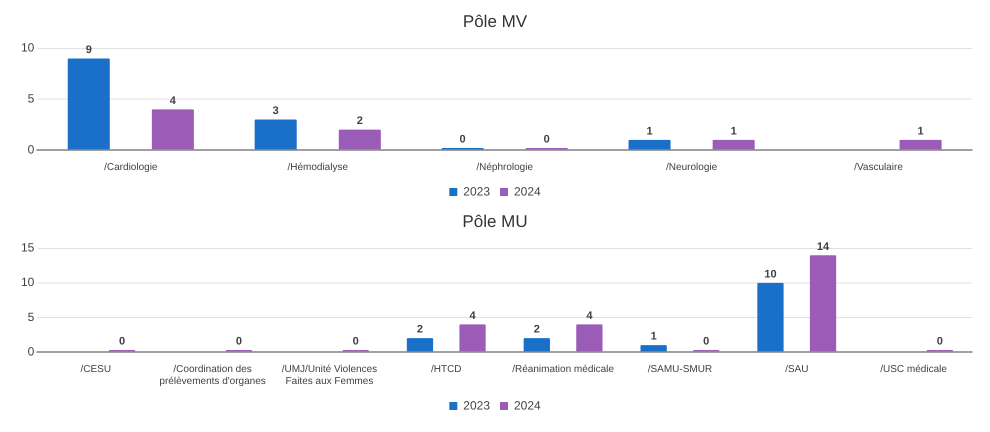 This screenshot has height=432, width=990. Describe the element at coordinates (680, 369) in the screenshot. I see `x-tick-label: /SAMU-SMUR` at that location.